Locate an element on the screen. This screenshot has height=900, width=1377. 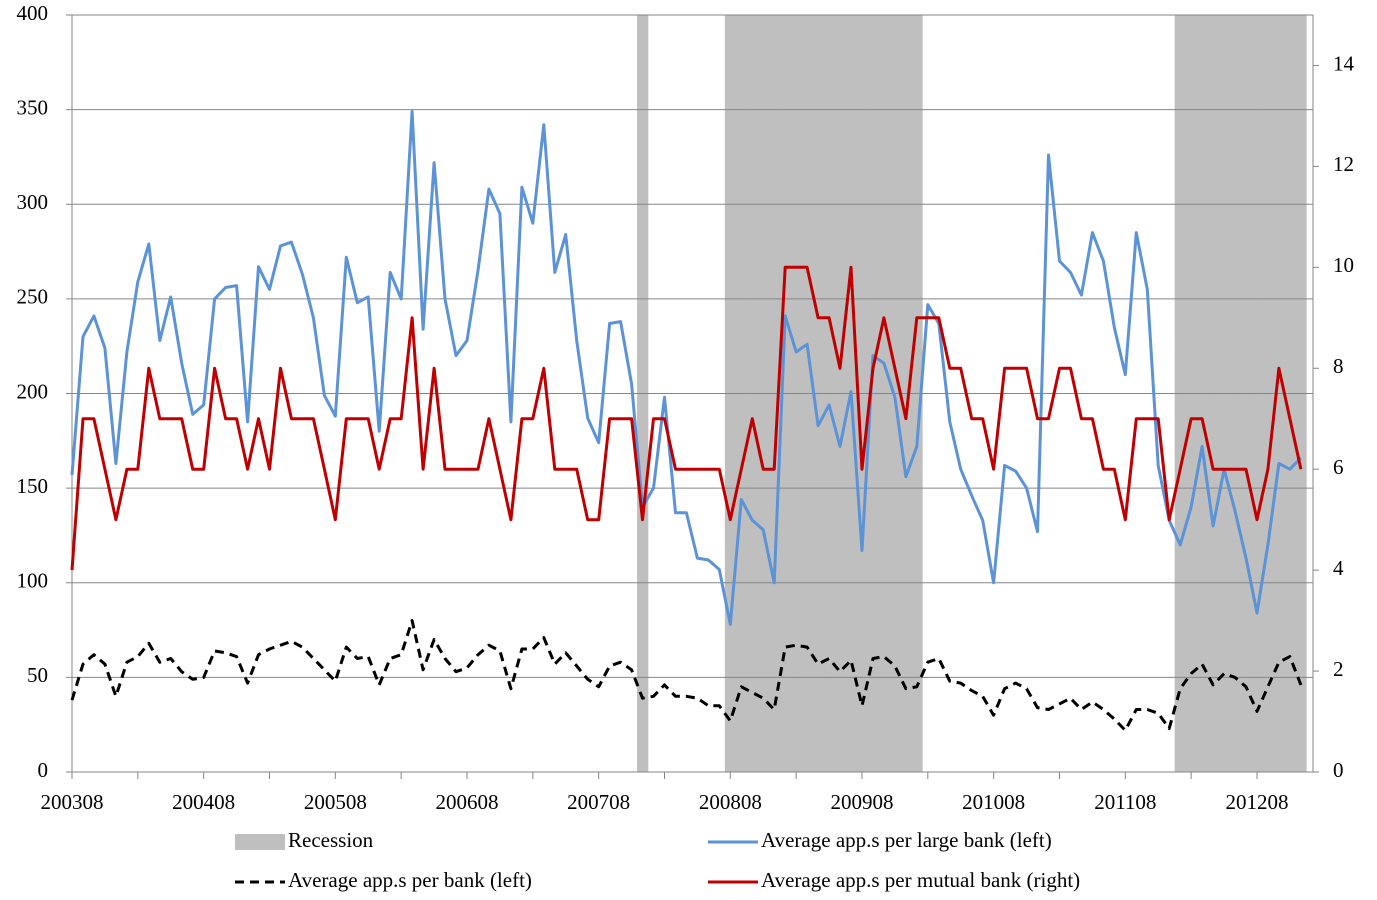
legend-label: Average app.s per mutual bank (right) is located at coordinates (920, 880).